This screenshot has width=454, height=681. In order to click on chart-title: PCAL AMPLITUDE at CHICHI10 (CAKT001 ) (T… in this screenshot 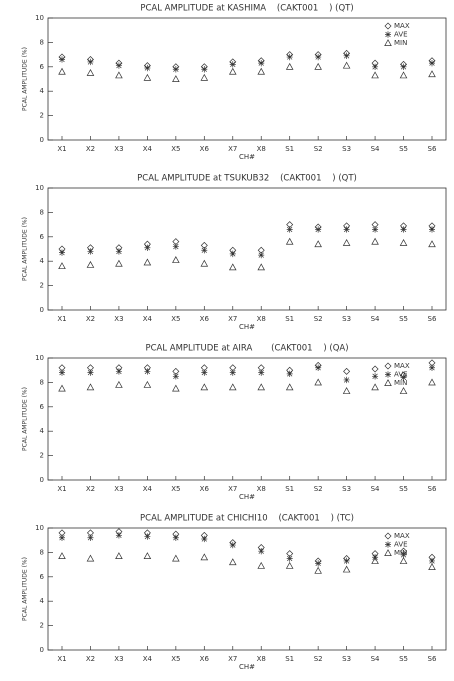, I will do `click(247, 519)`.